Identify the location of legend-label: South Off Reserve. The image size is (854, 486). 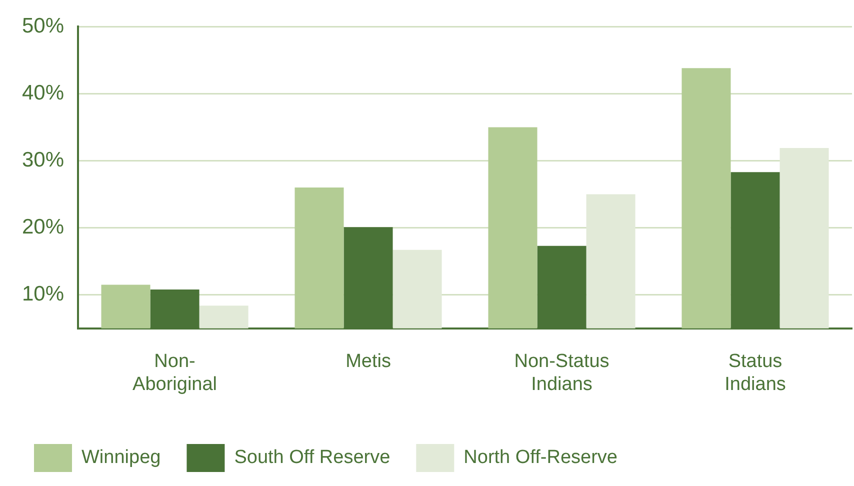
(312, 457).